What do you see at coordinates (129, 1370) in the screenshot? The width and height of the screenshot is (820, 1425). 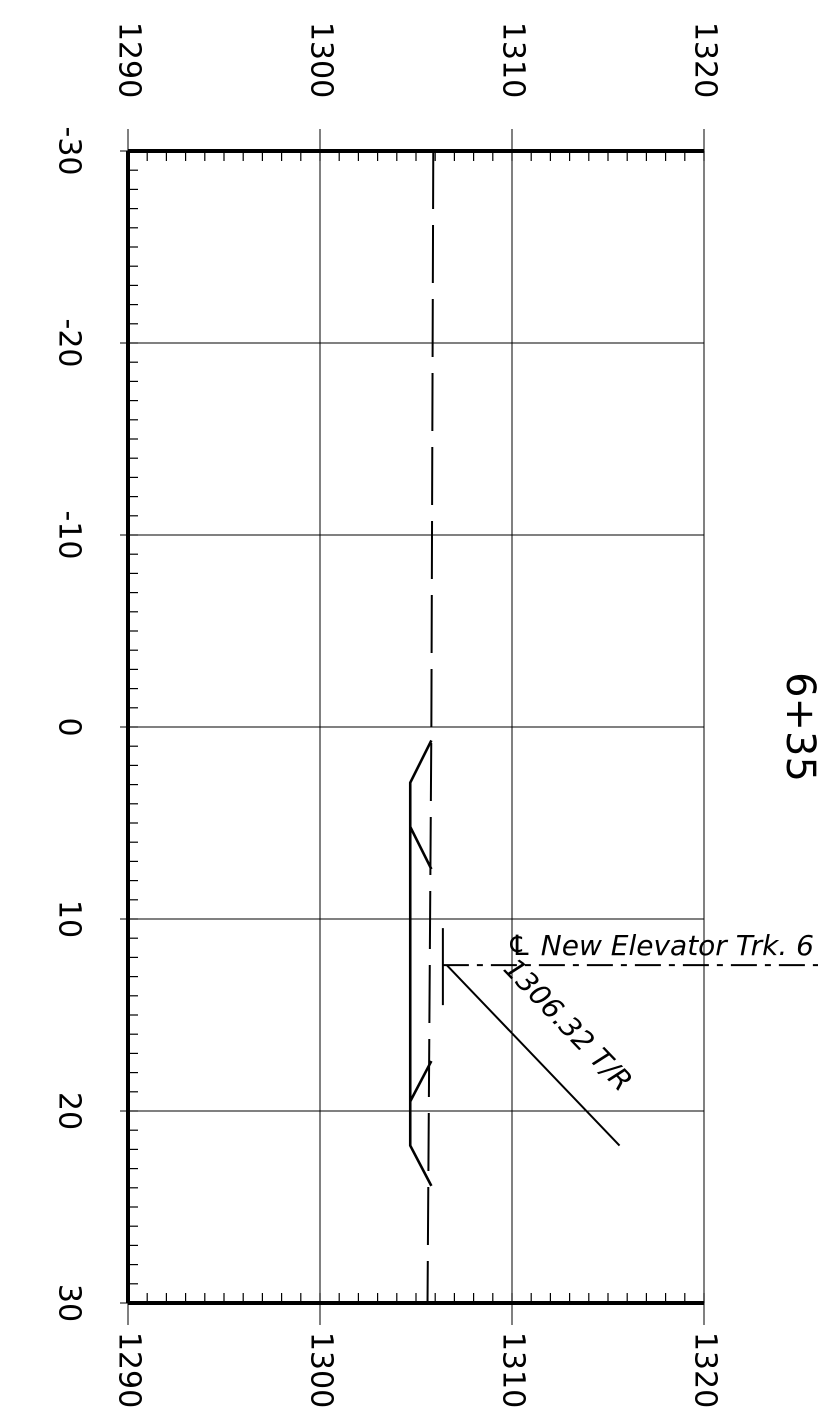 I see `elevation-label-bottom: 1290` at bounding box center [129, 1370].